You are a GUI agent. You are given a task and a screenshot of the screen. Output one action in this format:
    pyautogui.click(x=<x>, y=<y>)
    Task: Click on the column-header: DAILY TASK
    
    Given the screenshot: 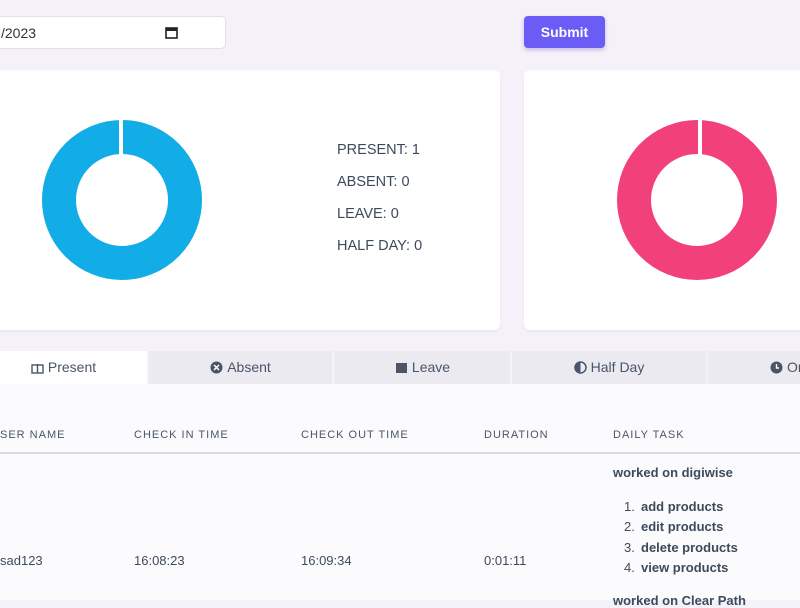 What is the action you would take?
    pyautogui.click(x=649, y=435)
    